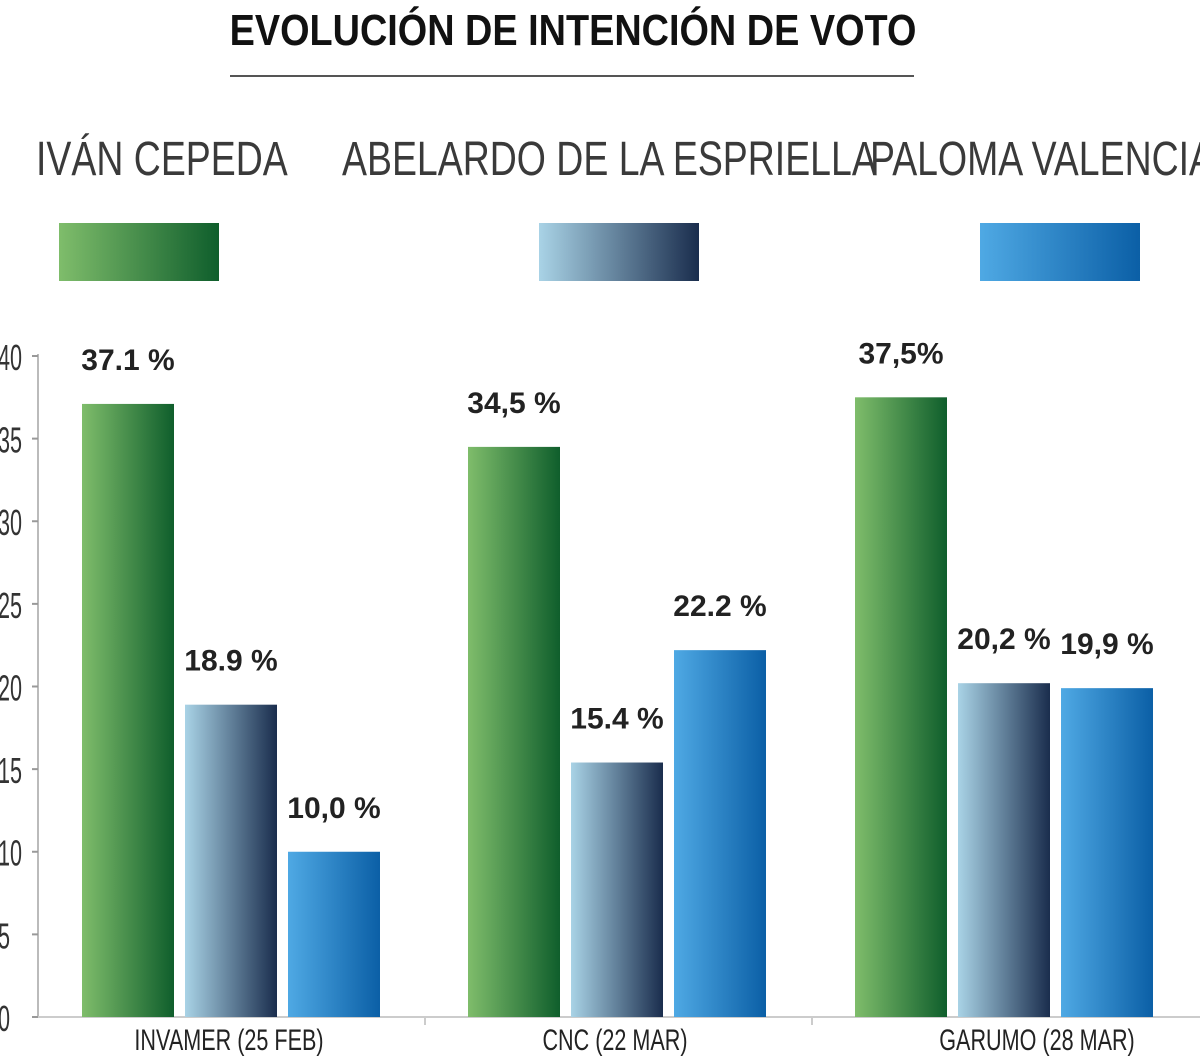 This screenshot has height=1057, width=1200. I want to click on y-tick-label: 35, so click(11, 441).